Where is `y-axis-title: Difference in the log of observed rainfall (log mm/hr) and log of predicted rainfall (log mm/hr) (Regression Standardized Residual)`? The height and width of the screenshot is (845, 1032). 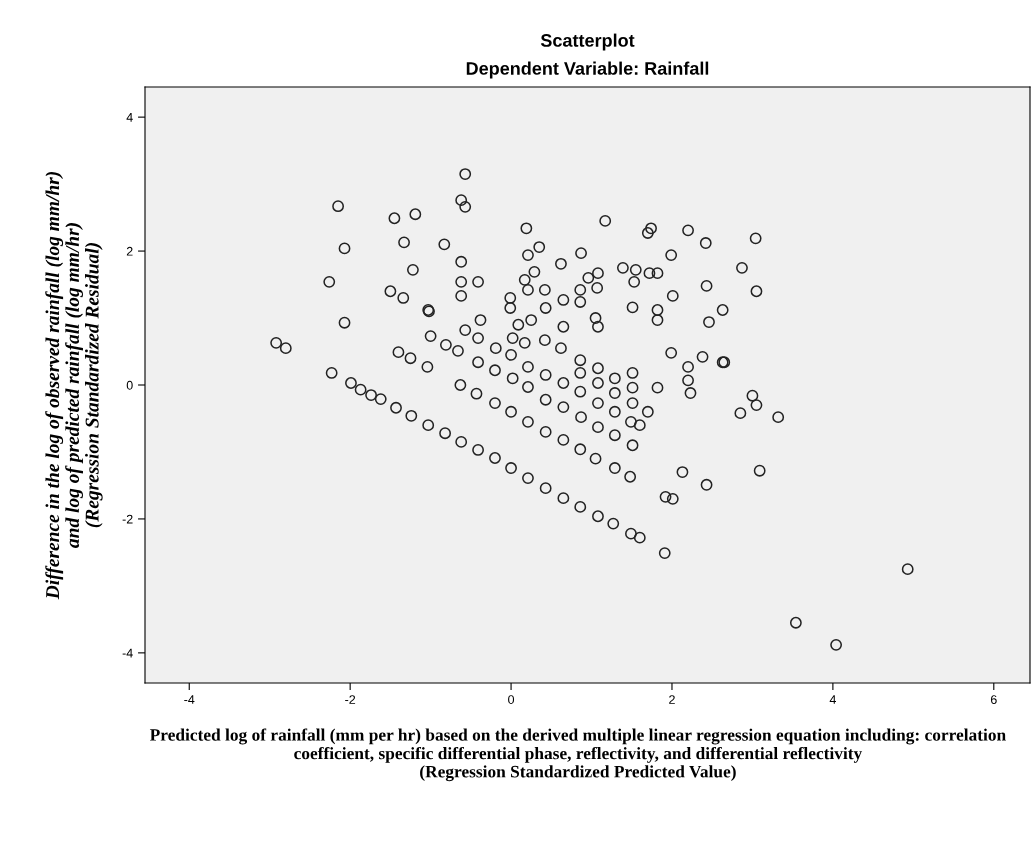
y-axis-title: Difference in the log of observed rainfall (log mm/hr) and log of predicted rainfall (log mm/hr) (Regression Standardized Residual) is located at coordinates (74, 386).